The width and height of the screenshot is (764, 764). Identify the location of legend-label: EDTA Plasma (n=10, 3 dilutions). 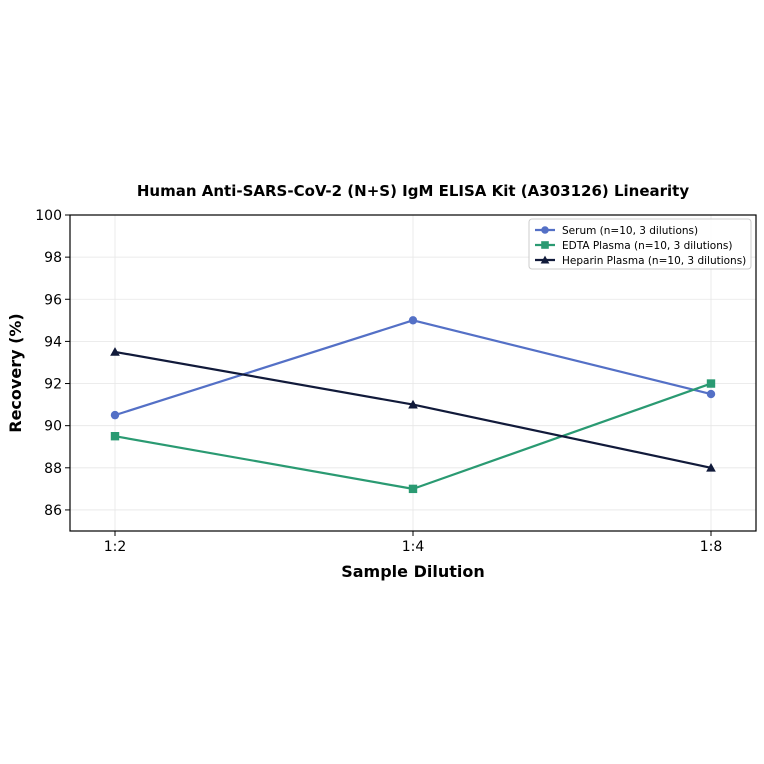
(647, 246).